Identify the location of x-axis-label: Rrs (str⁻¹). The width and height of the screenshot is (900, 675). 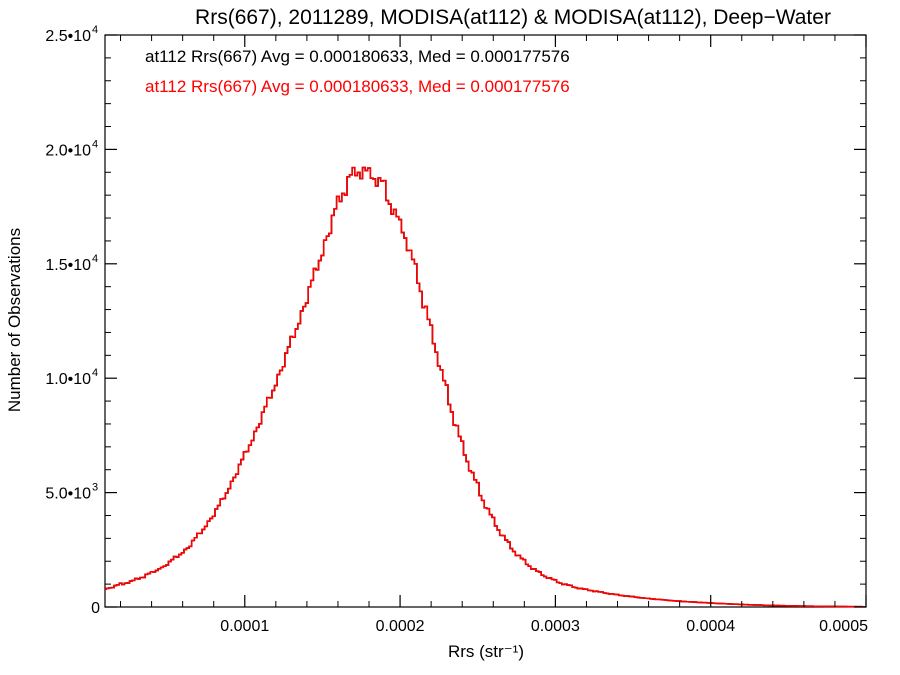
(486, 651).